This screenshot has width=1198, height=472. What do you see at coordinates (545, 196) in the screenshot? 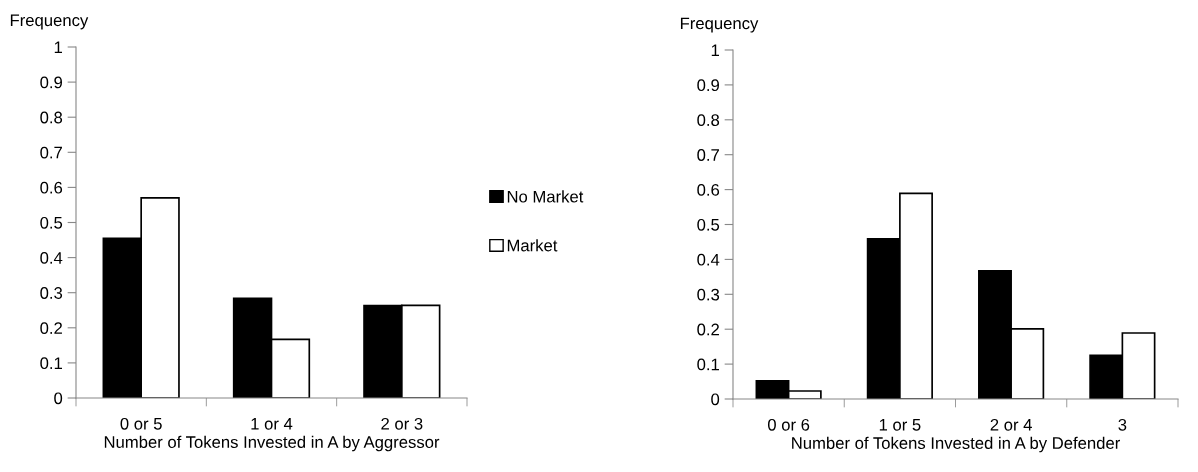
I see `legend-label: No Market` at bounding box center [545, 196].